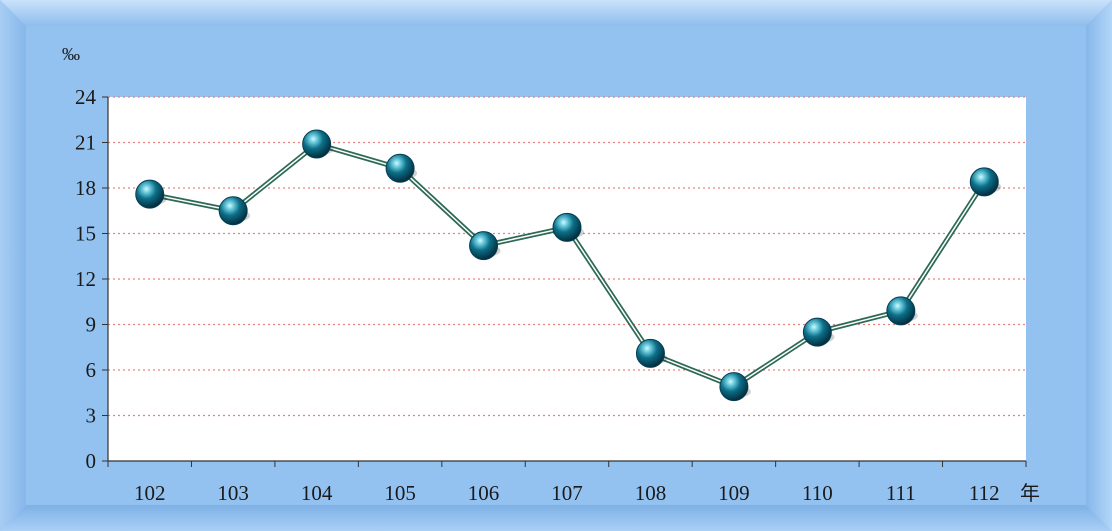 The image size is (1112, 531). What do you see at coordinates (817, 493) in the screenshot?
I see `x-tick-label: 110` at bounding box center [817, 493].